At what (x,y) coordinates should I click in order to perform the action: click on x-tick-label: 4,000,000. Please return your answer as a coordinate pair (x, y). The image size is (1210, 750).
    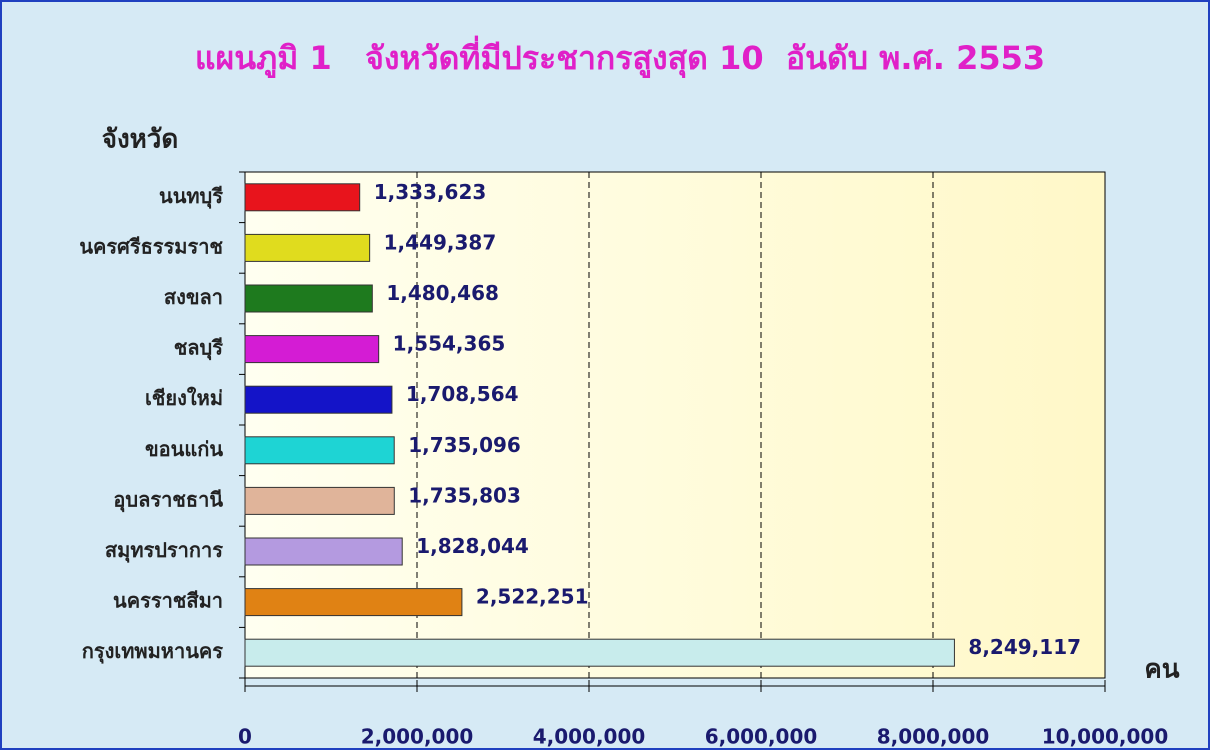
    Looking at the image, I should click on (589, 737).